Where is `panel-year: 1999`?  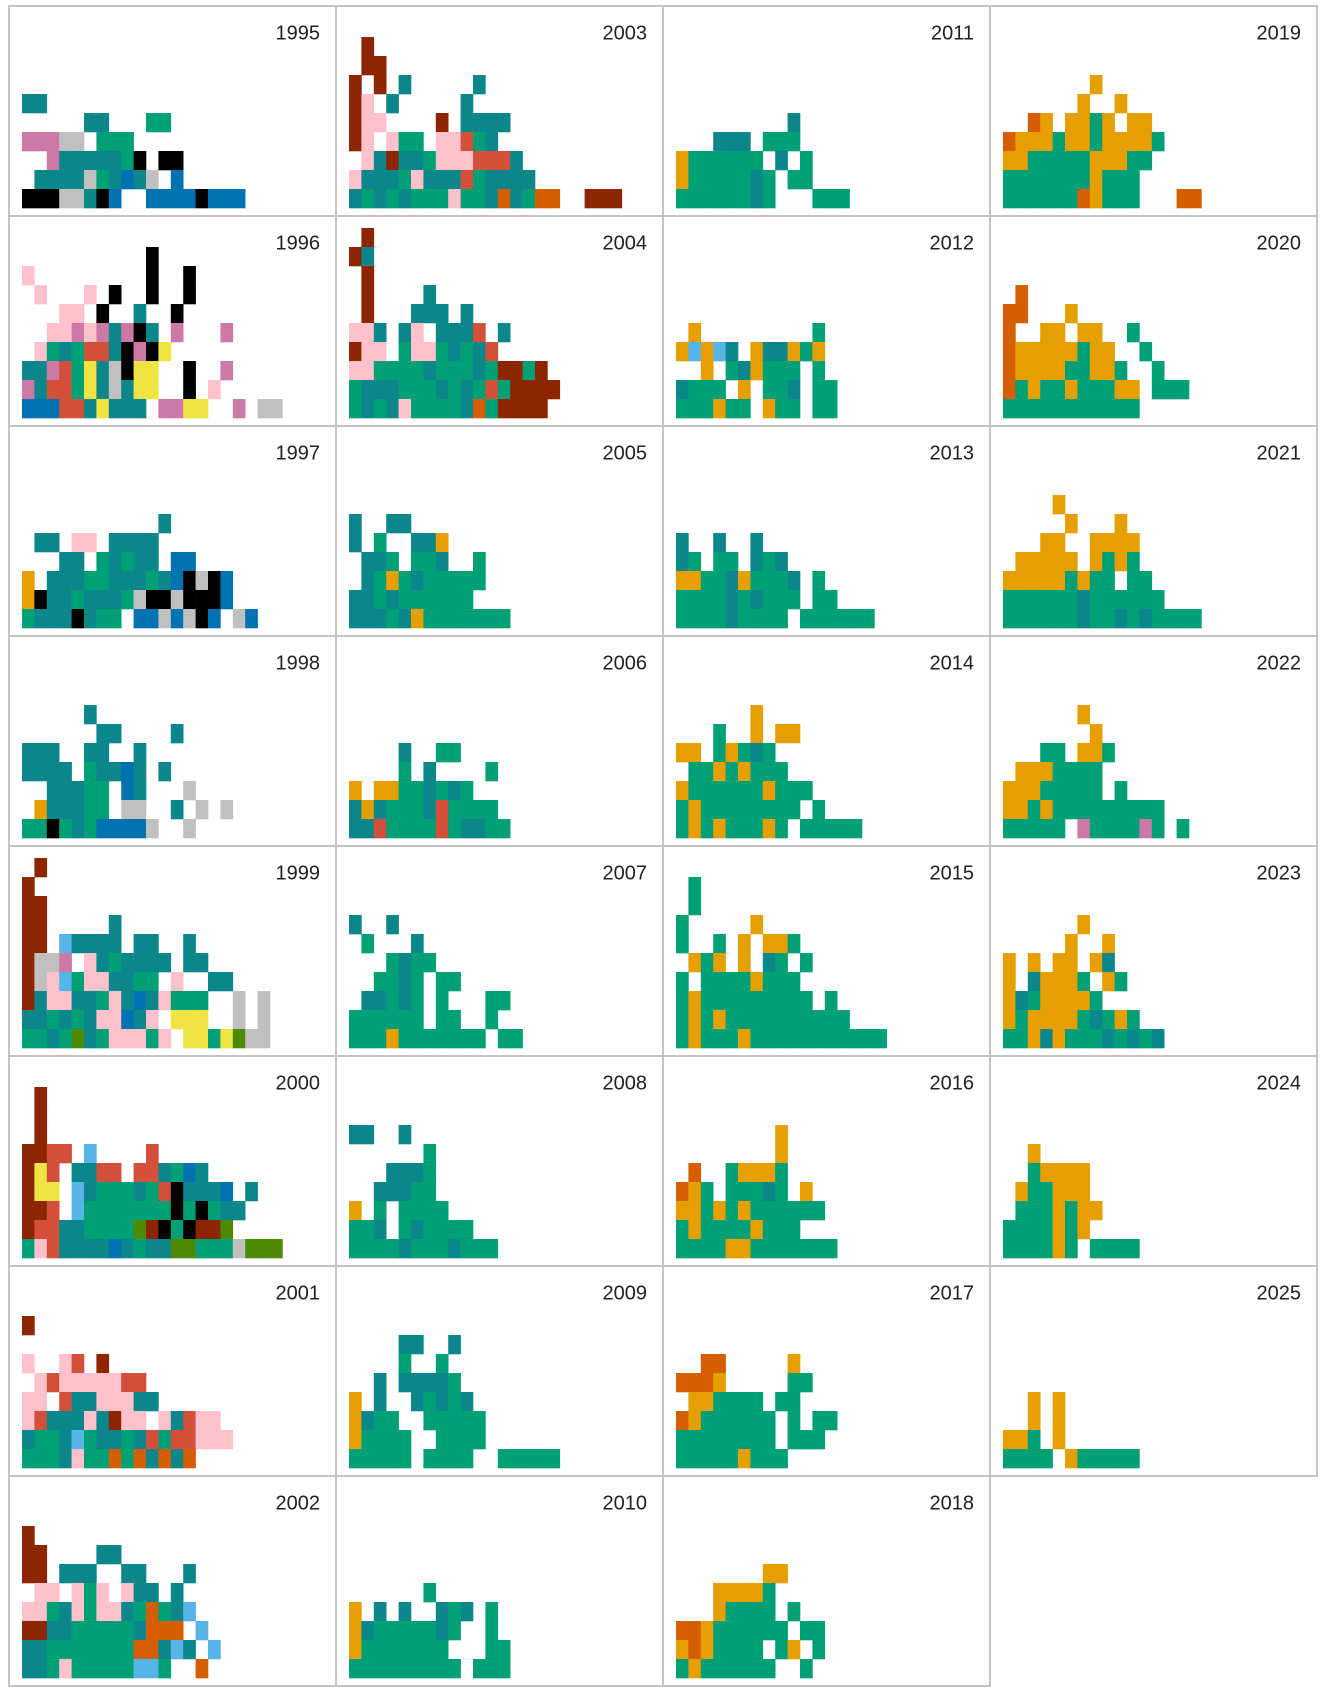 panel-year: 1999 is located at coordinates (298, 873).